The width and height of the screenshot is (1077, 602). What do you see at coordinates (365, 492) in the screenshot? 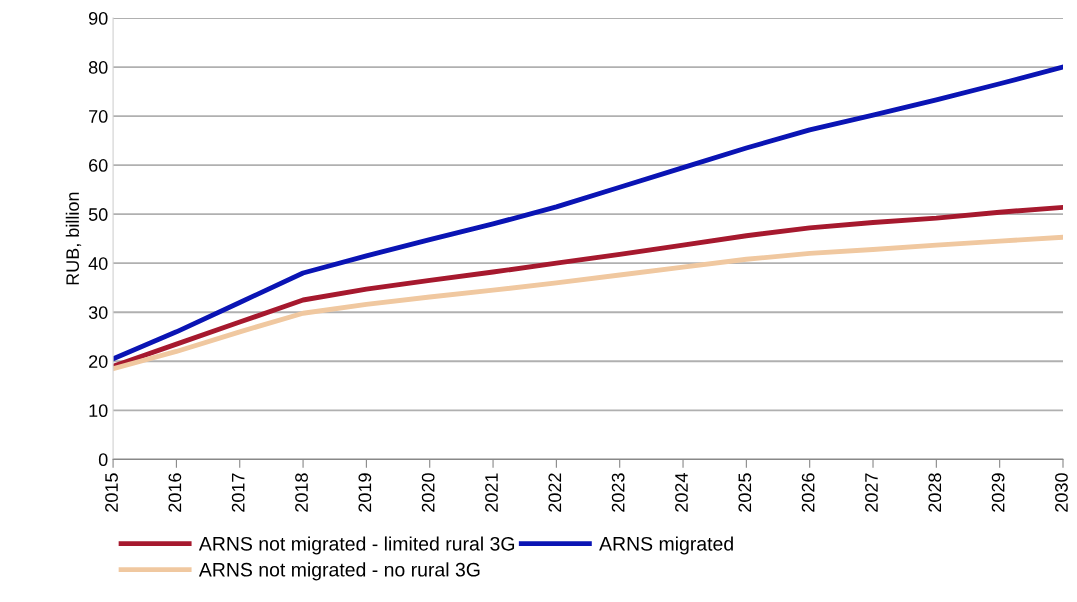
I see `x-tick-label: 2019` at bounding box center [365, 492].